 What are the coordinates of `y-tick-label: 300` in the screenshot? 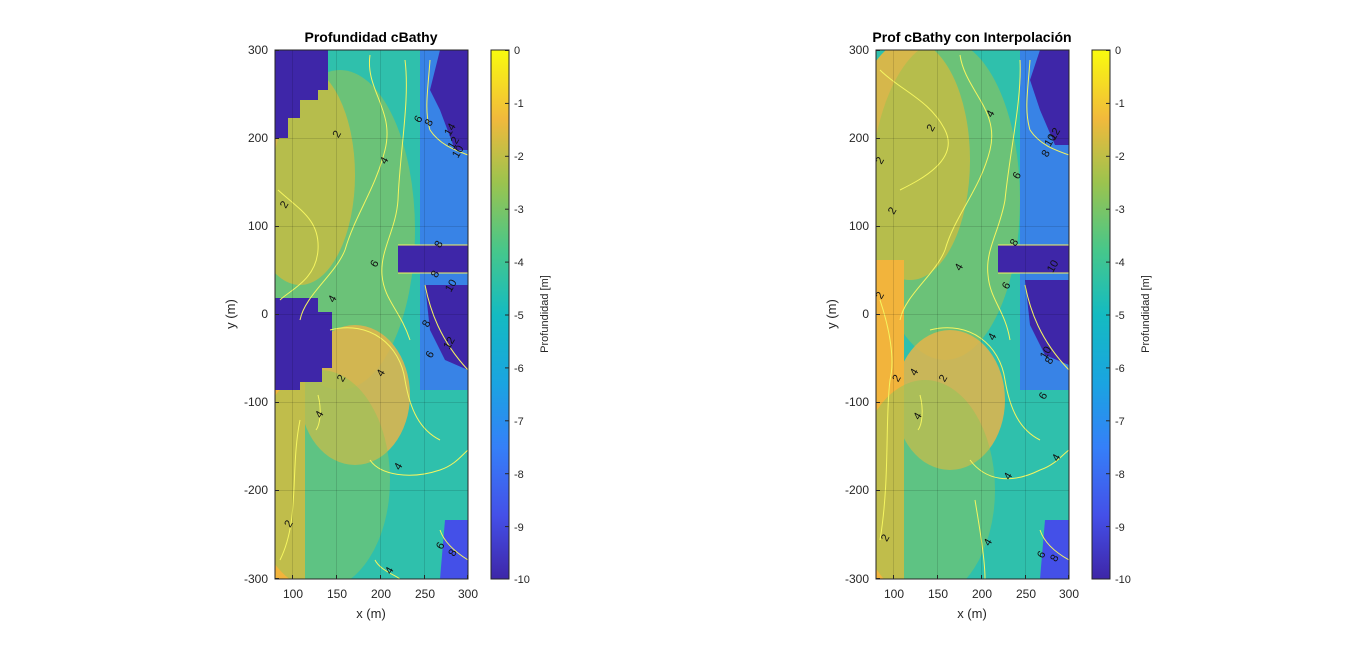 It's located at (859, 50).